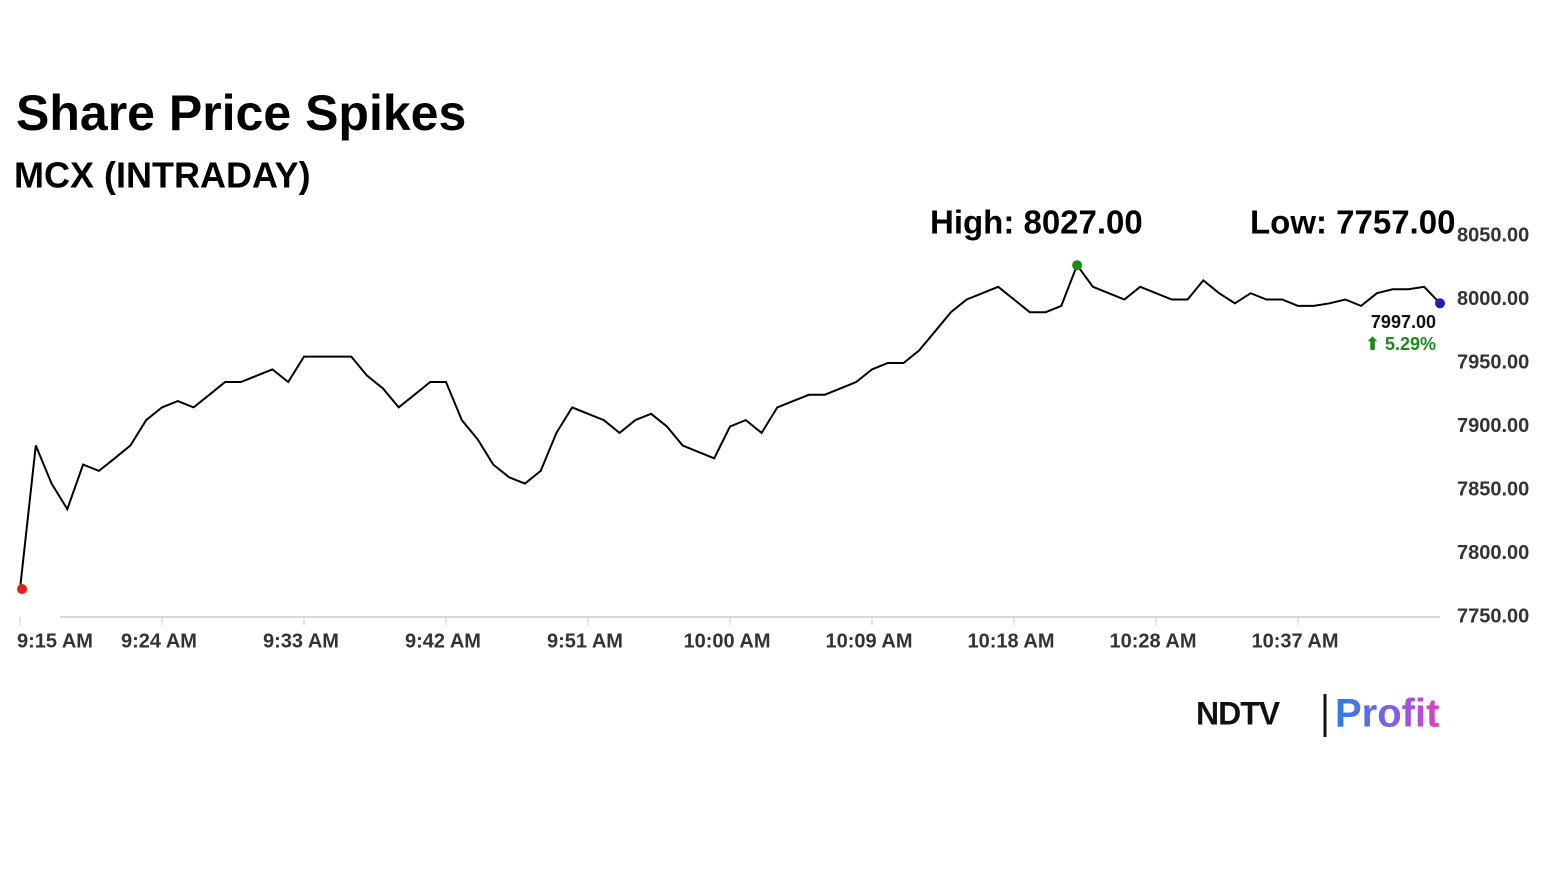 Image resolution: width=1555 pixels, height=879 pixels. Describe the element at coordinates (1493, 362) in the screenshot. I see `y-tick-label: 7950.00` at that location.